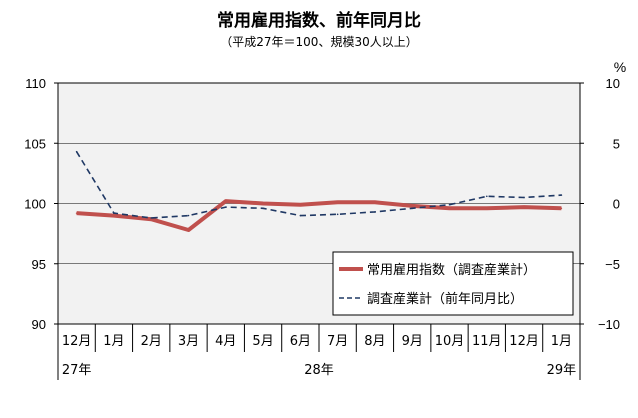 The width and height of the screenshot is (638, 418). Describe the element at coordinates (616, 143) in the screenshot. I see `right-tick-label: 5` at that location.